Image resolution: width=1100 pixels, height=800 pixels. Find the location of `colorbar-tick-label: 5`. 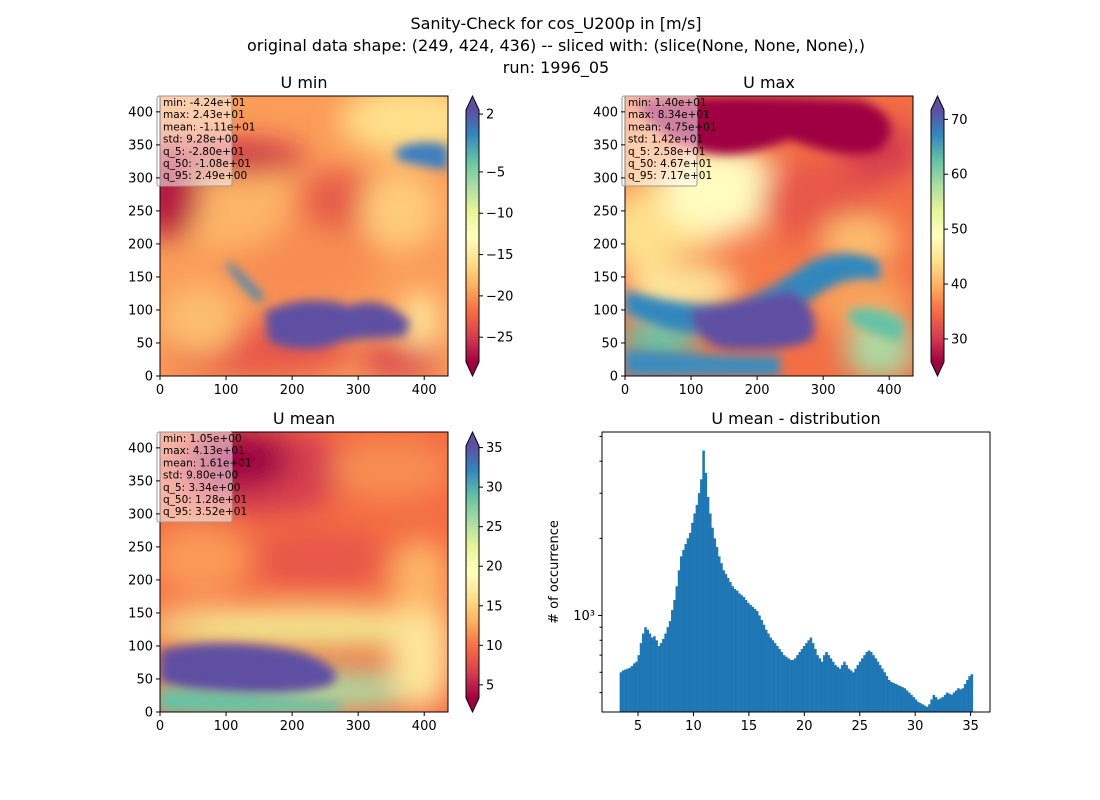

colorbar-tick-label: 5 is located at coordinates (490, 685).